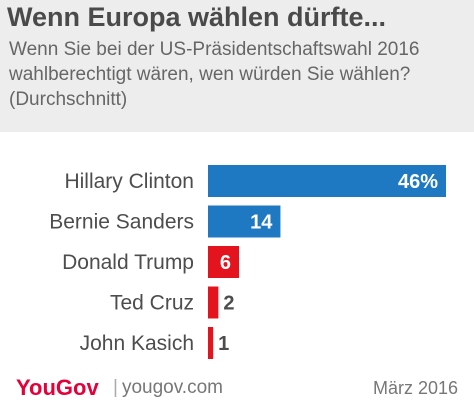  I want to click on value-label: 6, so click(225, 263).